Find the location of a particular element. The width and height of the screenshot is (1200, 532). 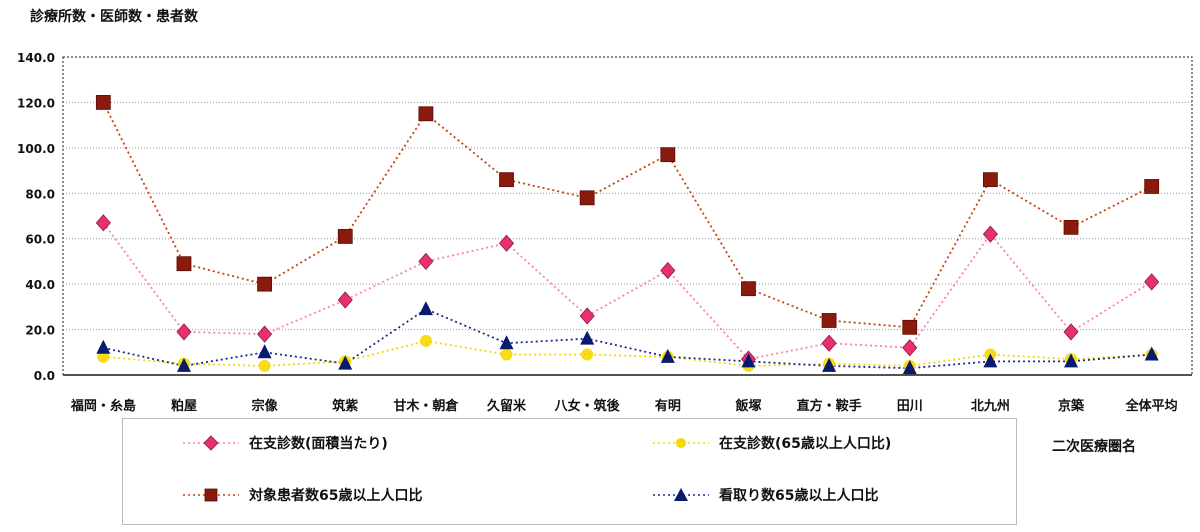

legend-item-series-1: 在支診数(面積当たり) is located at coordinates (284, 443).